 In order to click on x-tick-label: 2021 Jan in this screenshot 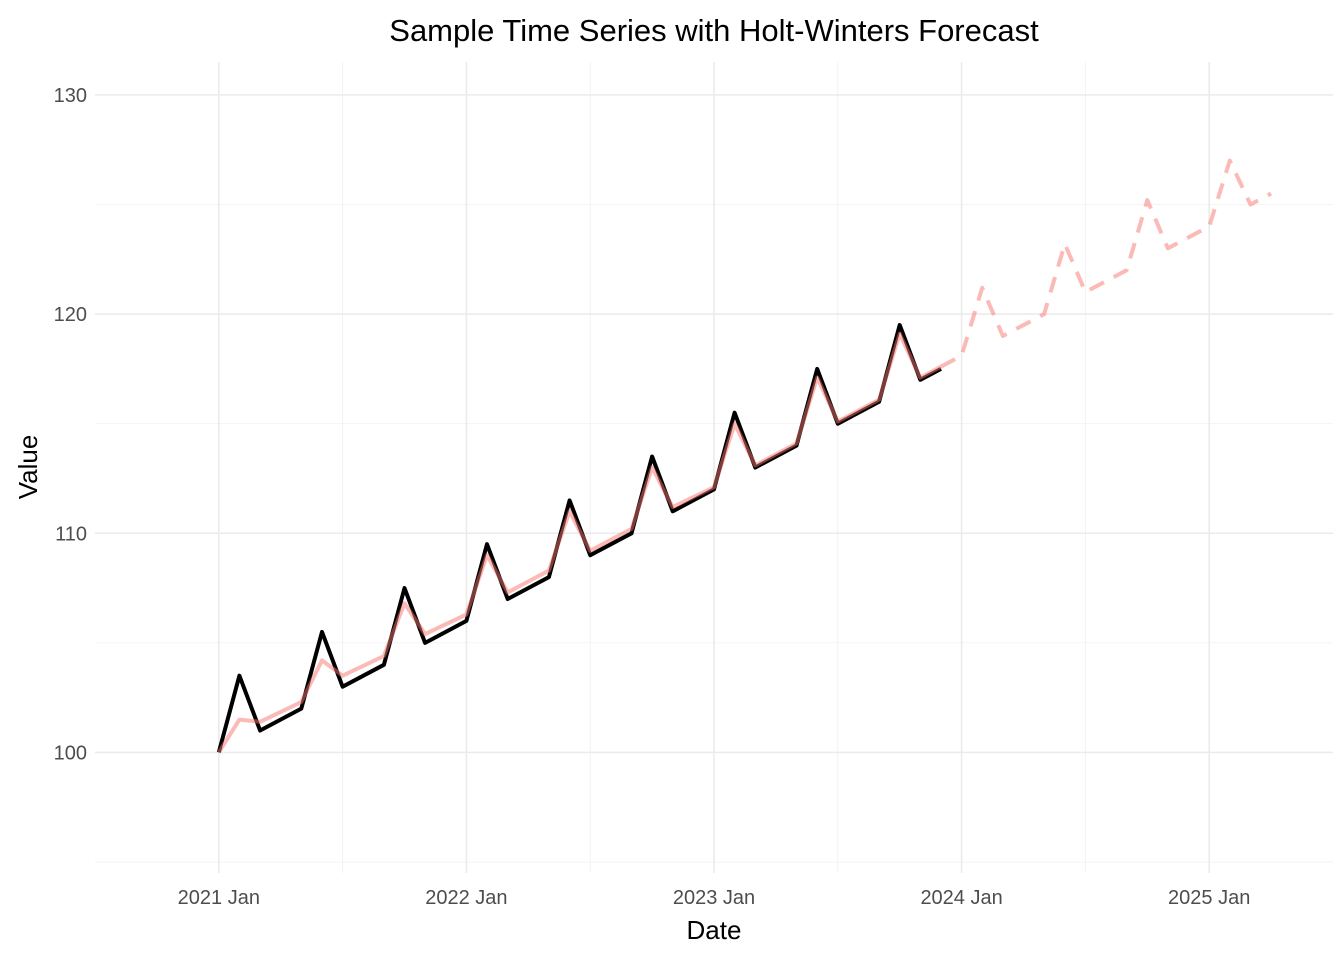, I will do `click(219, 898)`.